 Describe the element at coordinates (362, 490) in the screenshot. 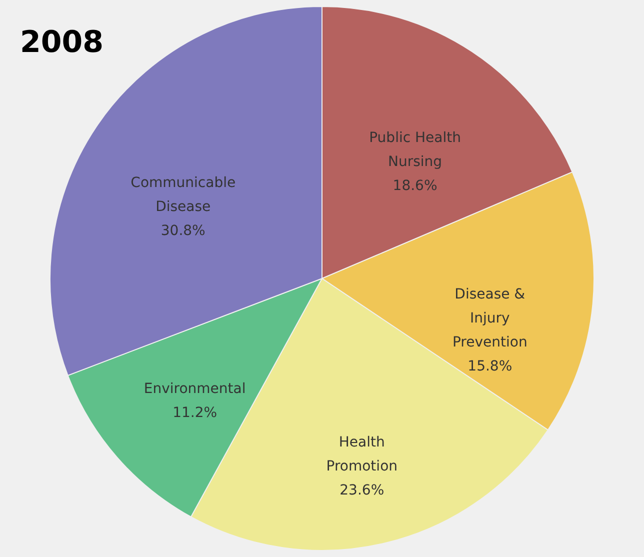

I see `data-label: 23.6%` at that location.